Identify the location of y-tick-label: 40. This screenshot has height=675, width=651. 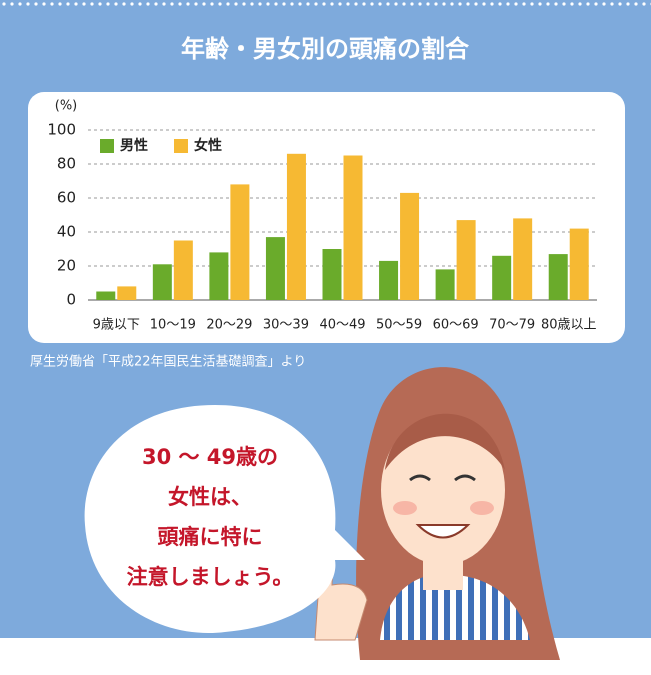
(66, 232).